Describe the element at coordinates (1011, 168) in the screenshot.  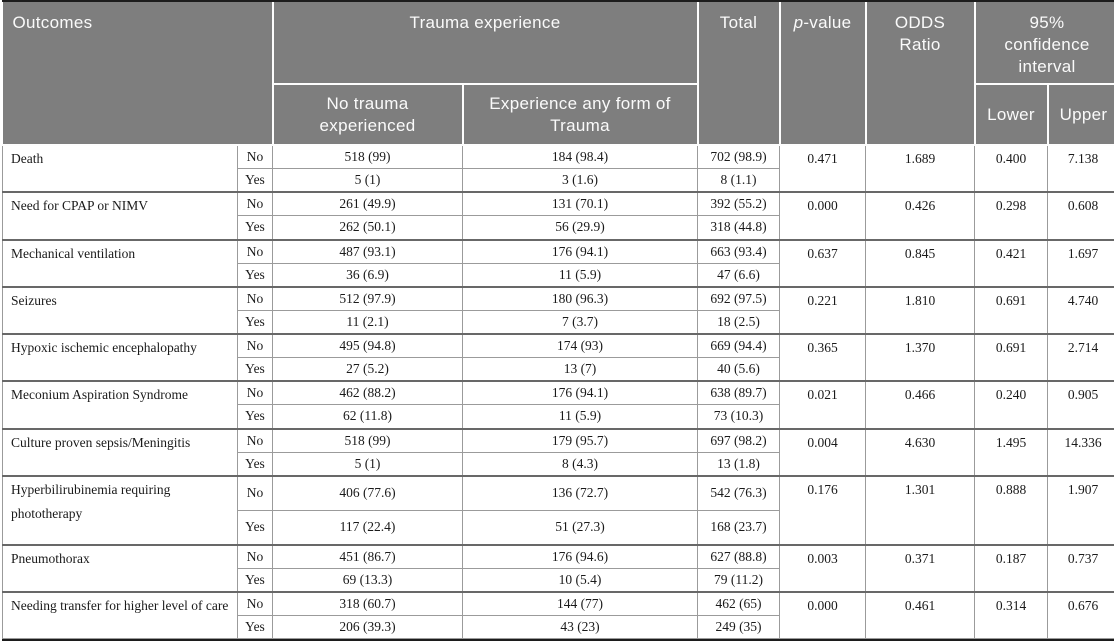
I see `ci-lower-cell: 0.400` at that location.